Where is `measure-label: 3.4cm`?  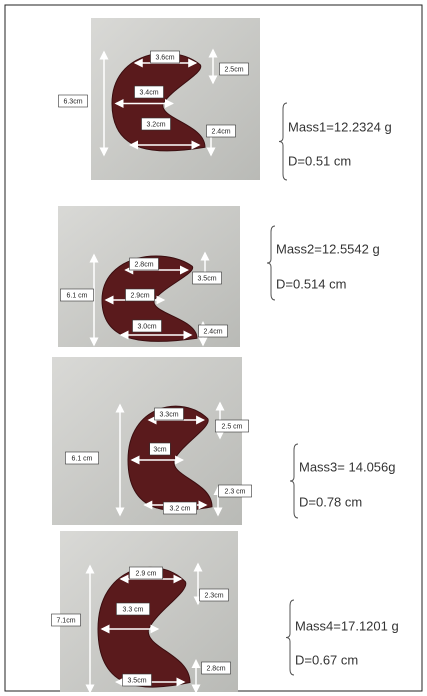
measure-label: 3.4cm is located at coordinates (148, 92).